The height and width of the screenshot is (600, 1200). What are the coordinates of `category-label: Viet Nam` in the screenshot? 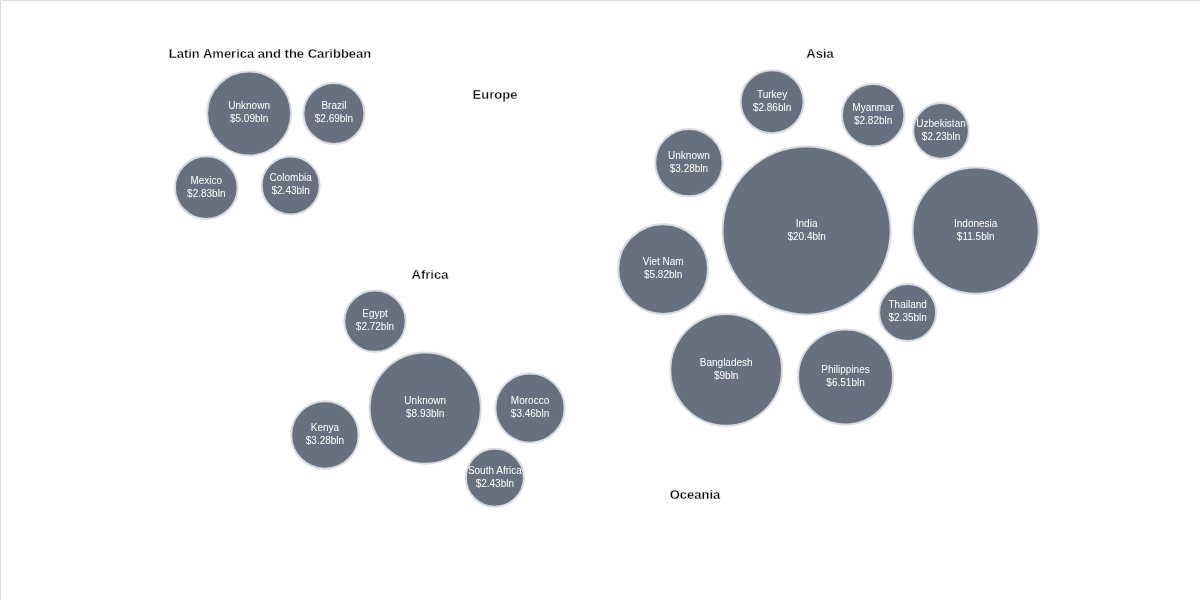 It's located at (663, 262).